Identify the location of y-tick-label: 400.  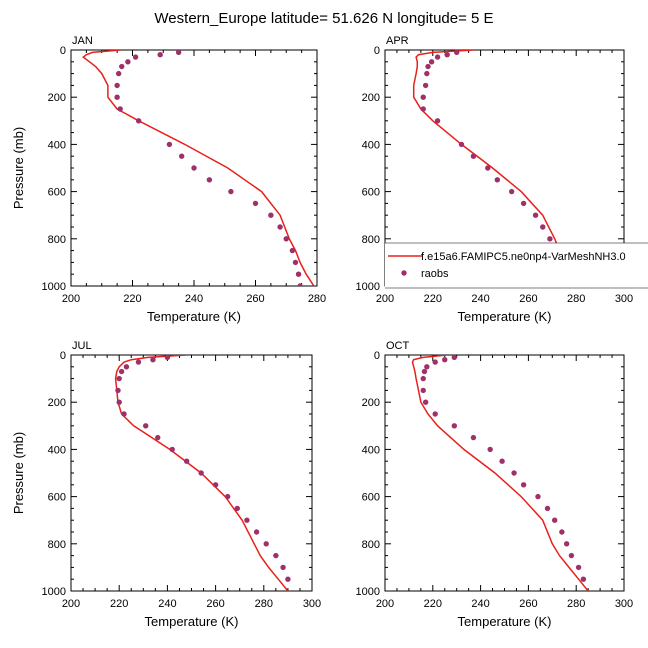
(57, 450).